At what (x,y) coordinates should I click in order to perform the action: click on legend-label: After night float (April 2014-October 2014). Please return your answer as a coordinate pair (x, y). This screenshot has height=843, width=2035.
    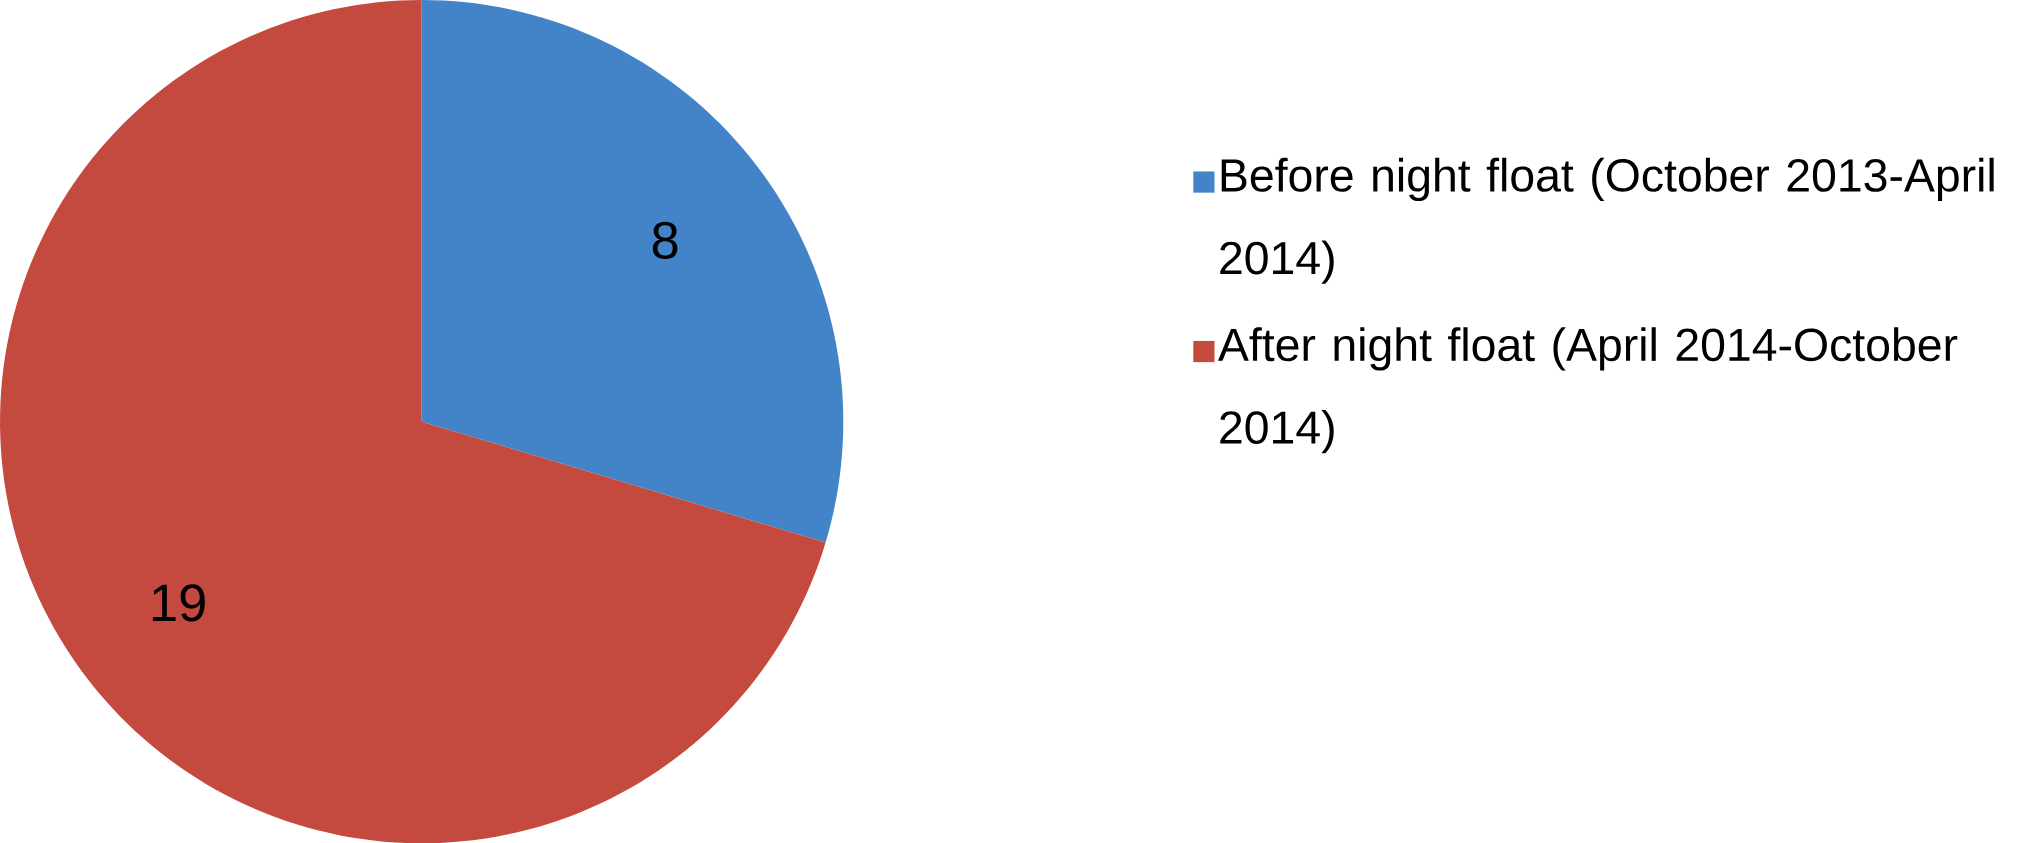
    Looking at the image, I should click on (1588, 390).